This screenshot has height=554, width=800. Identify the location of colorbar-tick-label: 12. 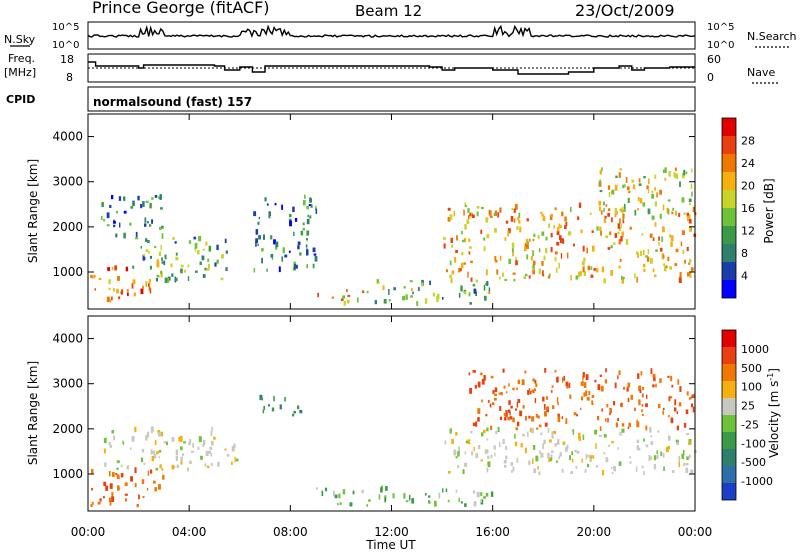
(748, 231).